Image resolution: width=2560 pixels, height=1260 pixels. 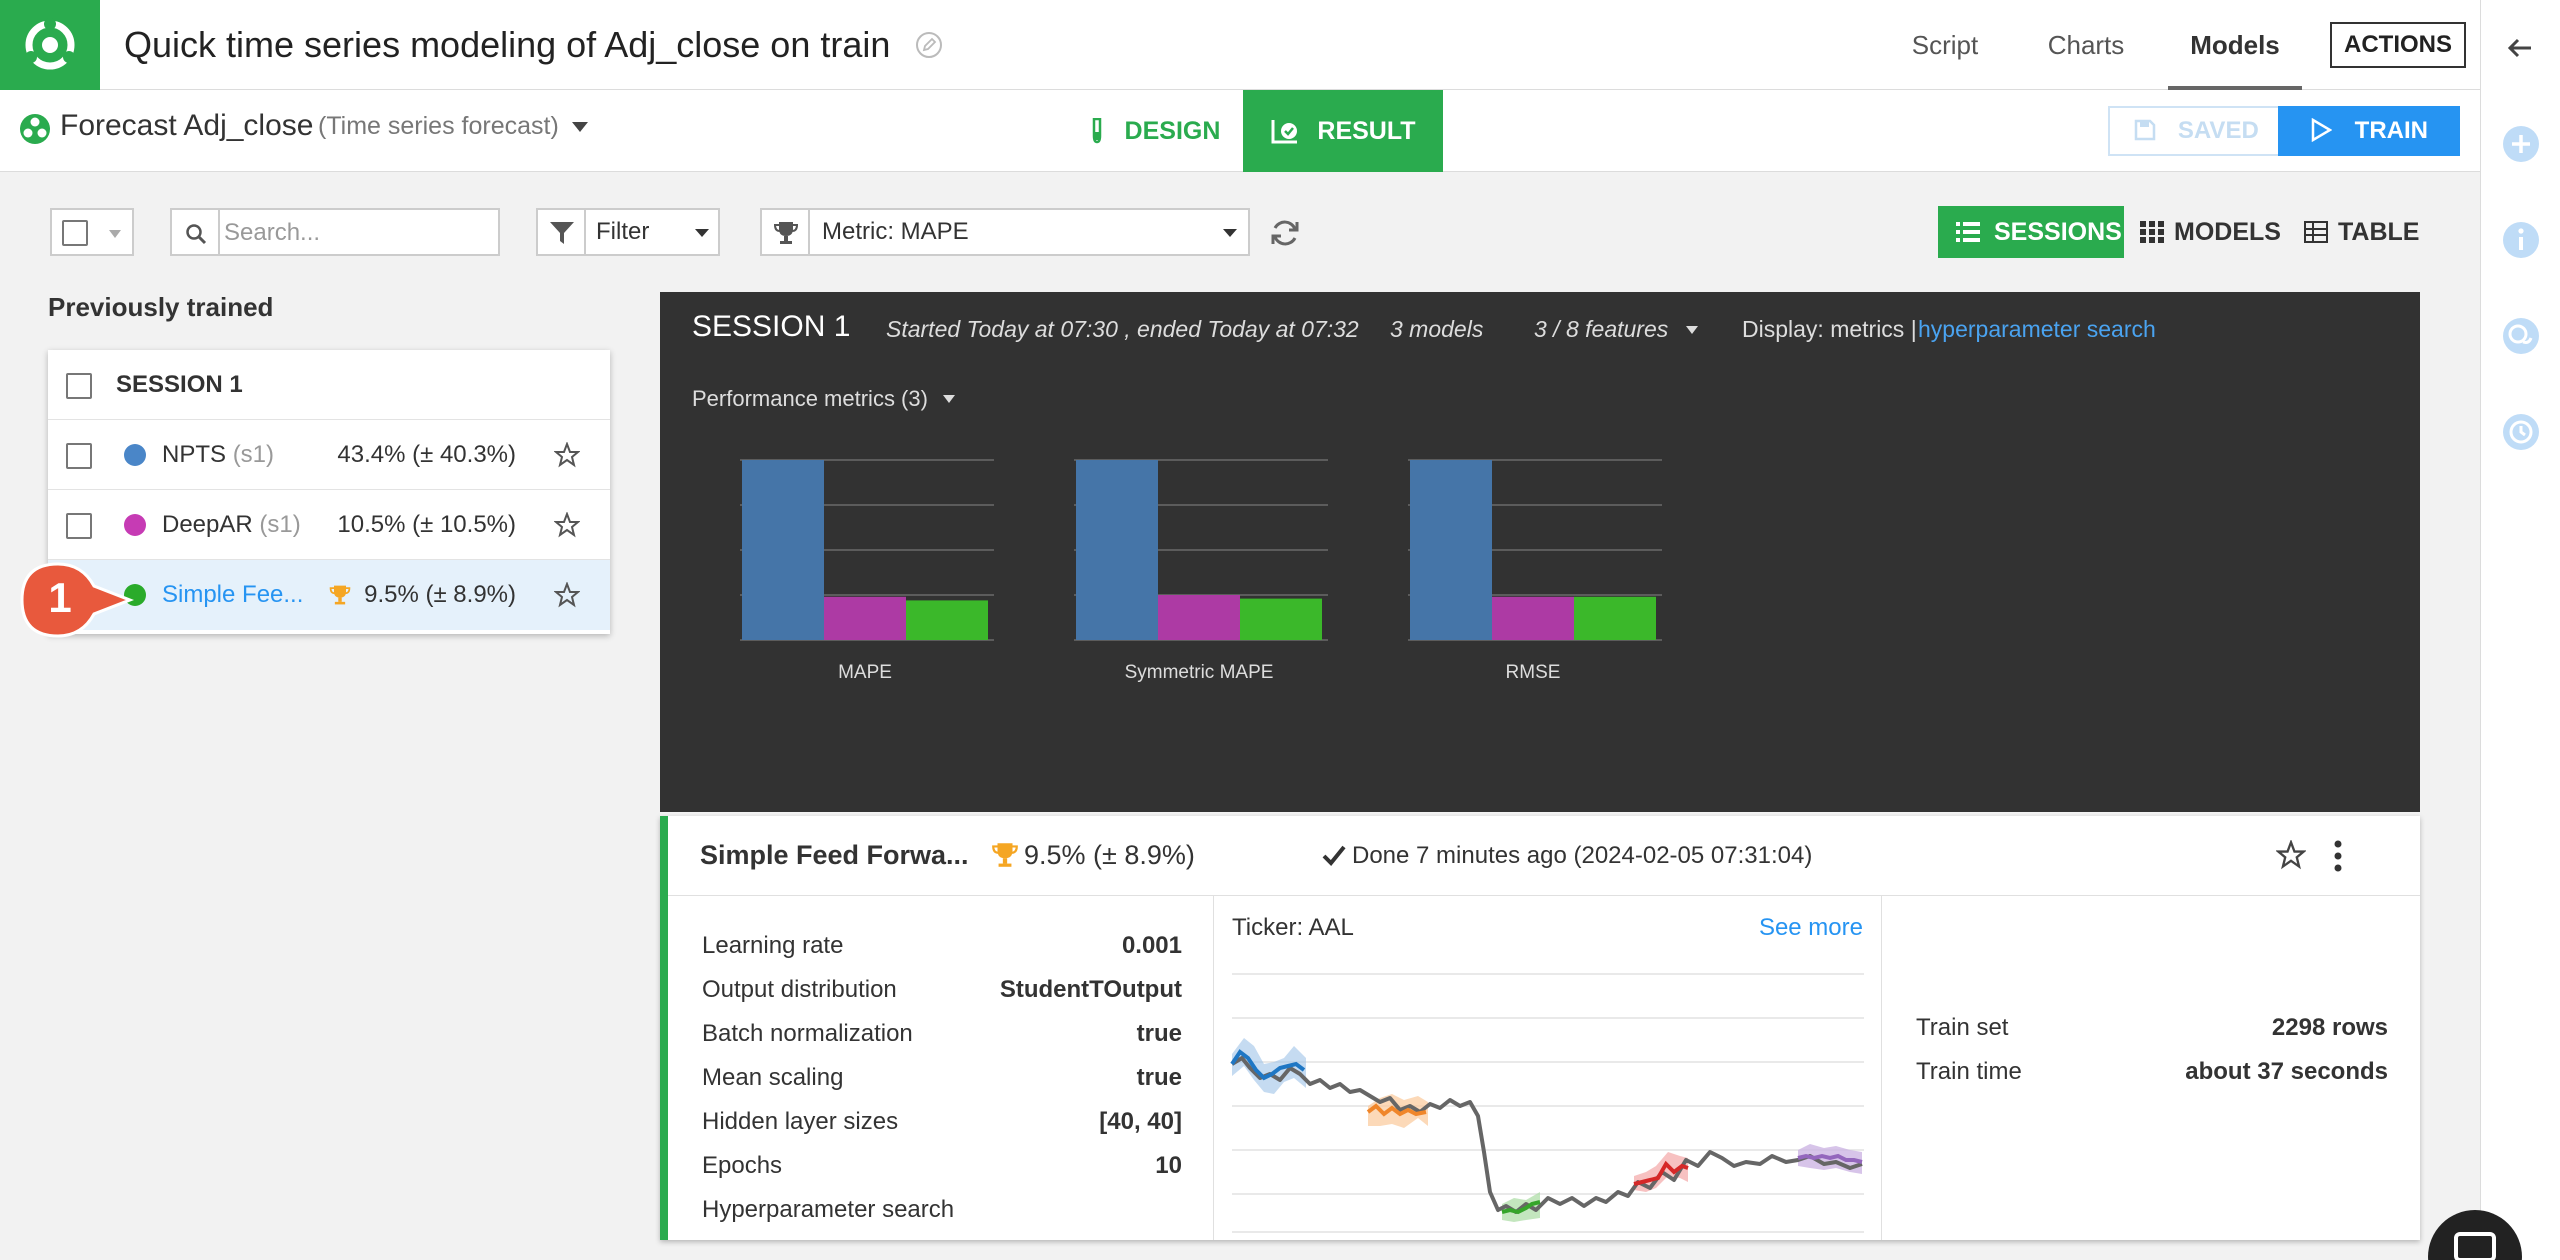 What do you see at coordinates (2145, 130) in the screenshot?
I see `save-disk-icon` at bounding box center [2145, 130].